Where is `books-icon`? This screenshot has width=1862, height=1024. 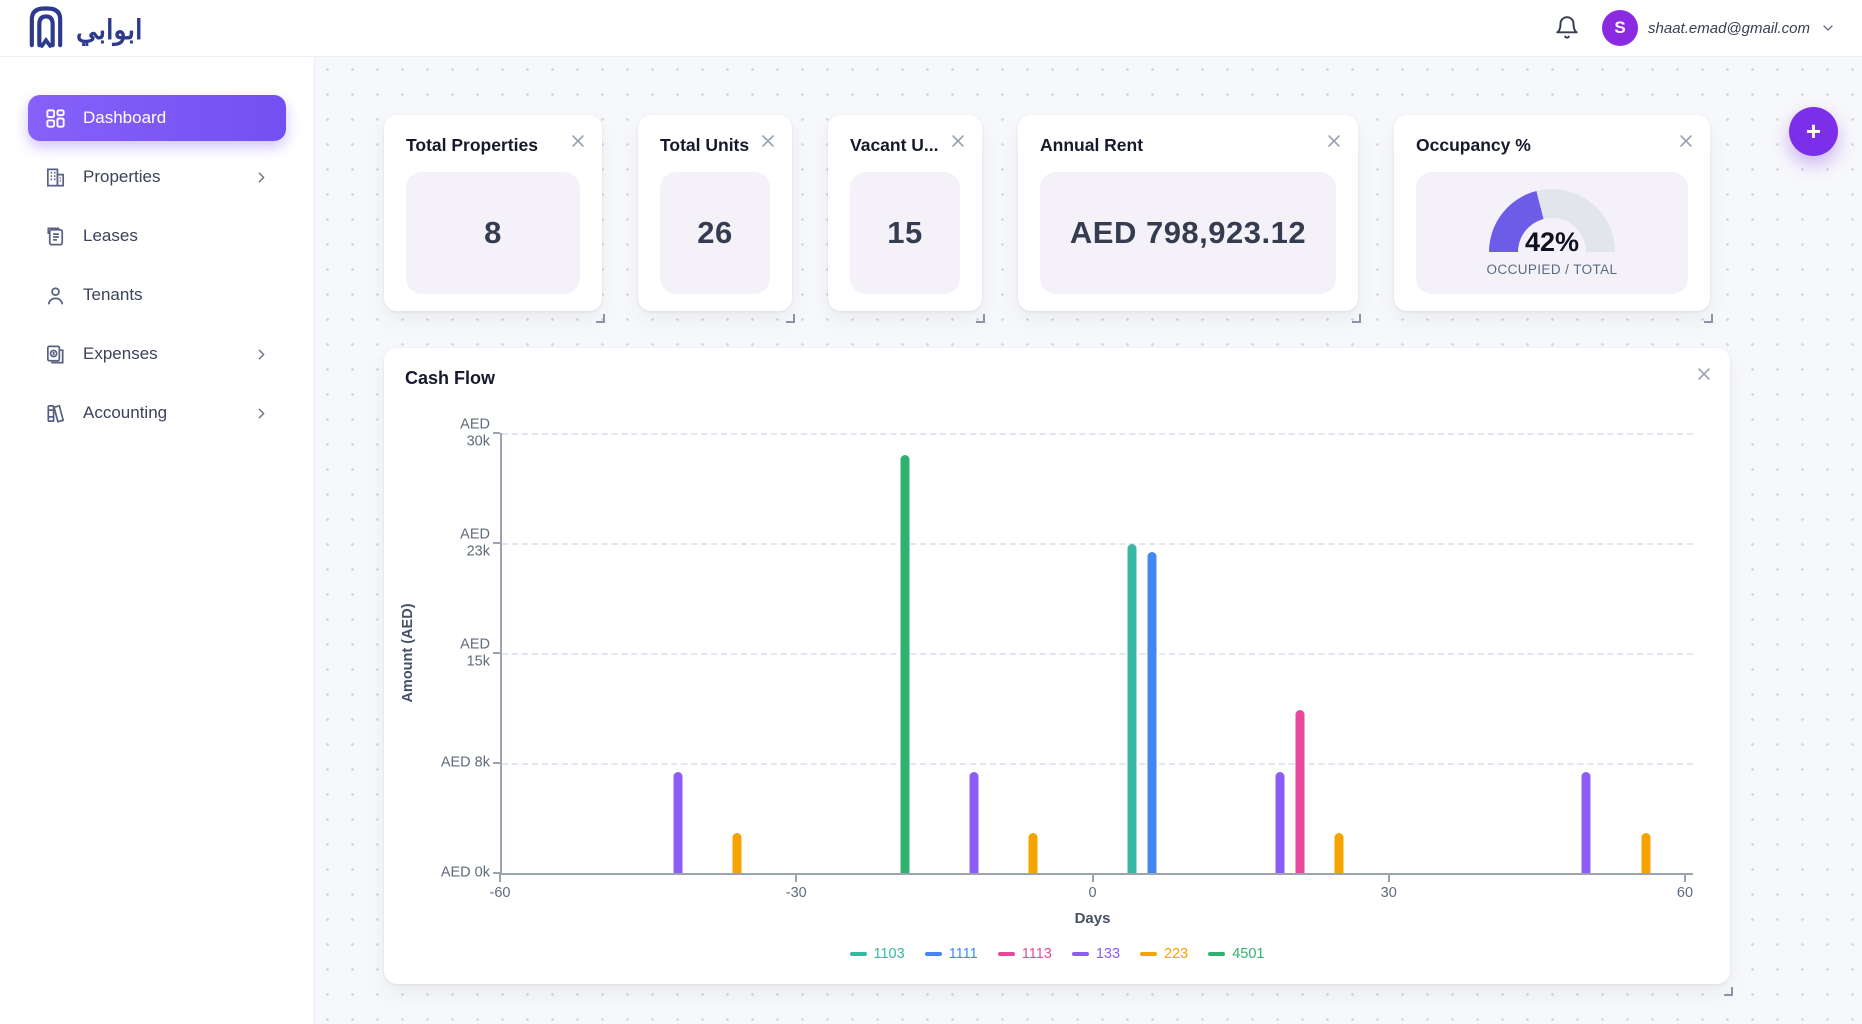 books-icon is located at coordinates (55, 413).